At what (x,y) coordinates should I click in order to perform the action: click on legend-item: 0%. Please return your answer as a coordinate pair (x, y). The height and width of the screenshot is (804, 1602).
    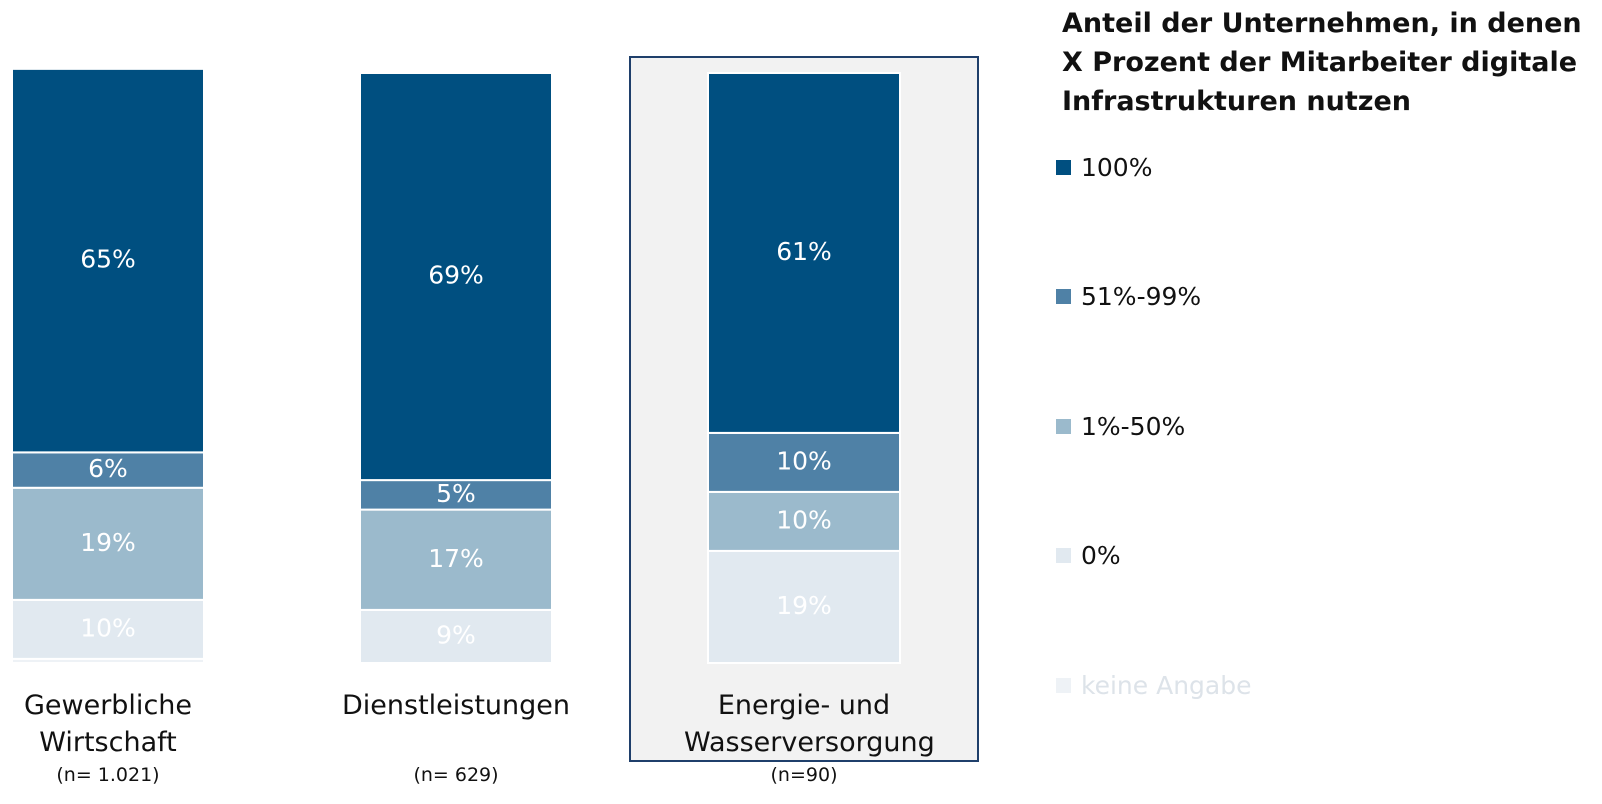
    Looking at the image, I should click on (1088, 555).